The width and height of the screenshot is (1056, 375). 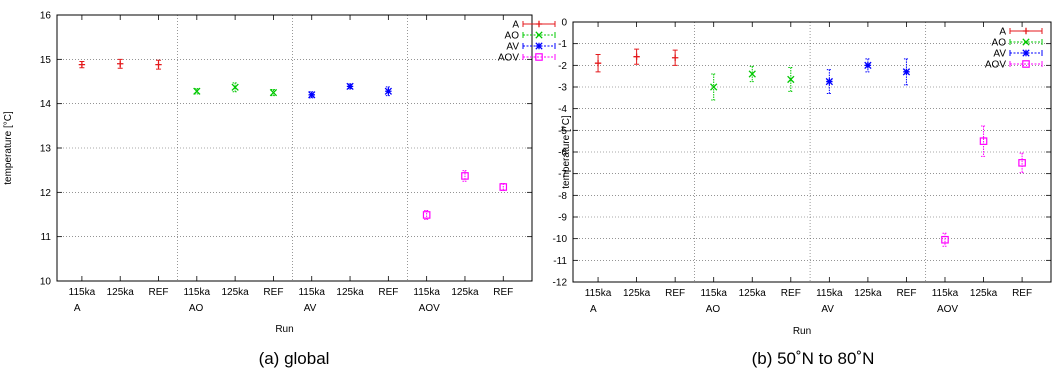 What do you see at coordinates (46, 282) in the screenshot?
I see `y-tick-label: 10` at bounding box center [46, 282].